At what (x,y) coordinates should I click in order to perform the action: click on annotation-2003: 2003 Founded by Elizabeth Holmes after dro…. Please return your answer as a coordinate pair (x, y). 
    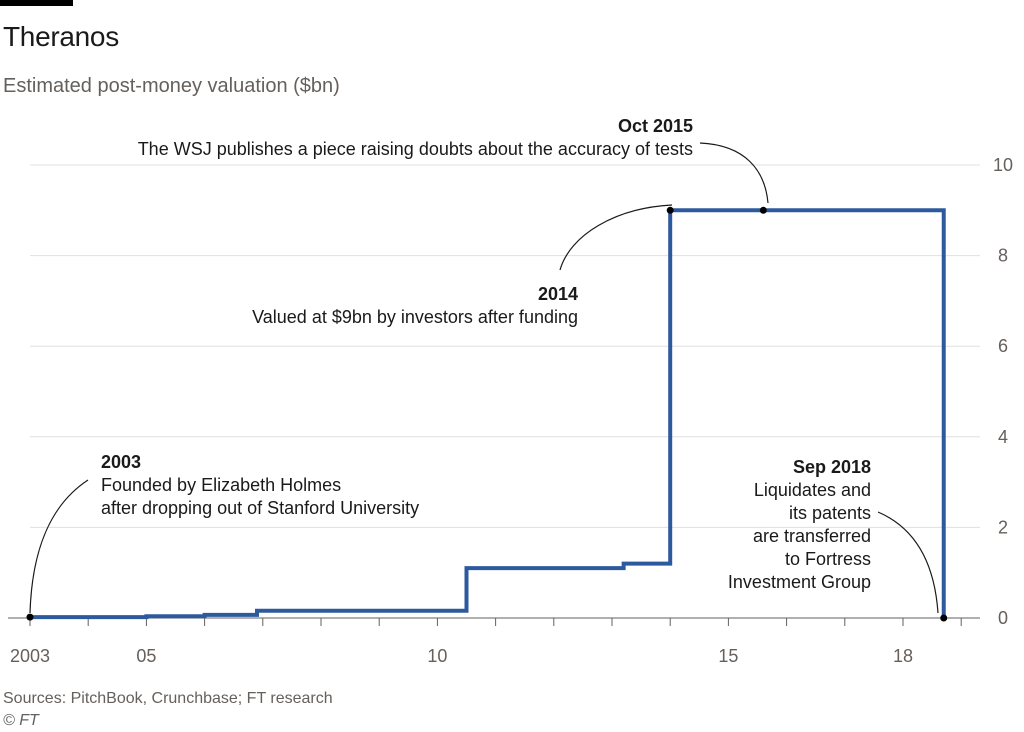
    Looking at the image, I should click on (260, 485).